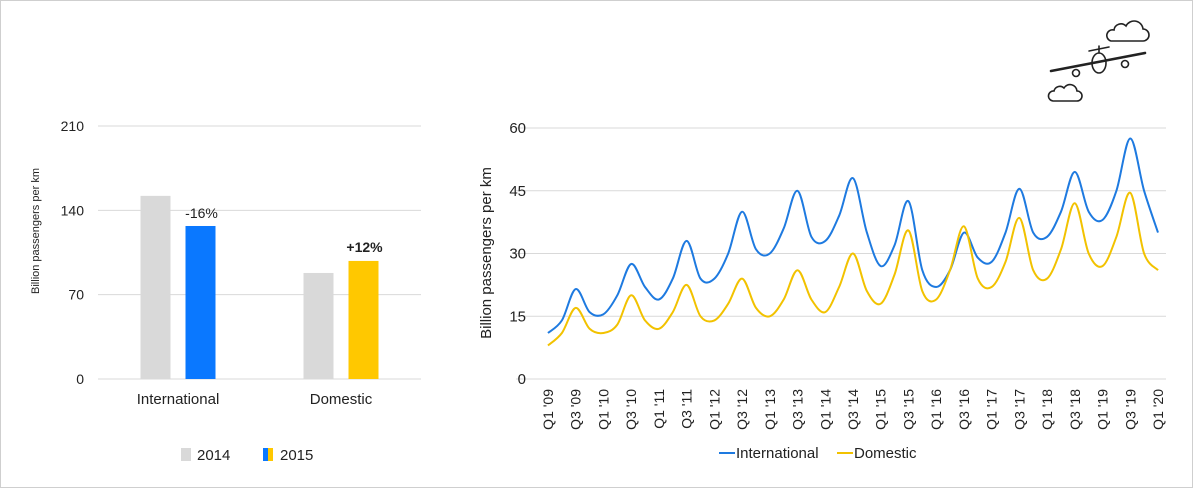 The height and width of the screenshot is (492, 1193). I want to click on bar-domestic-2014, so click(318, 325).